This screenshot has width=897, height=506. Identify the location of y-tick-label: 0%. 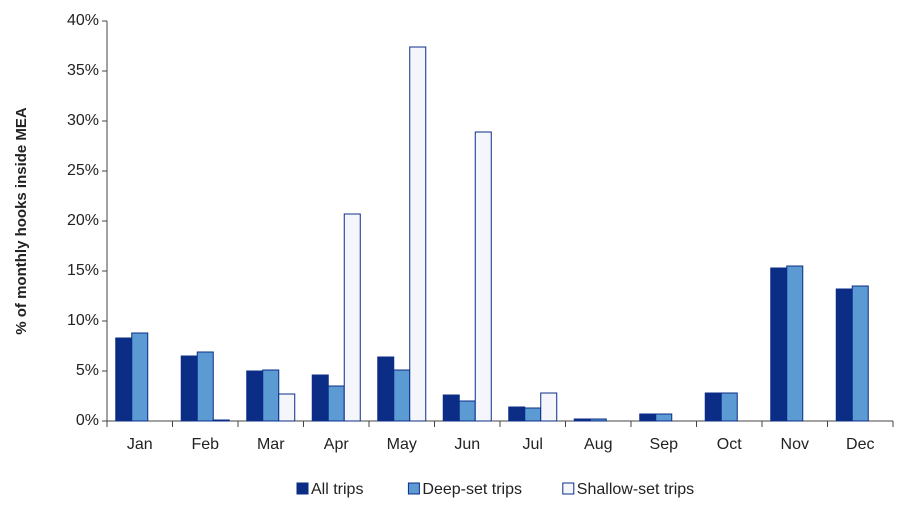
(87, 420).